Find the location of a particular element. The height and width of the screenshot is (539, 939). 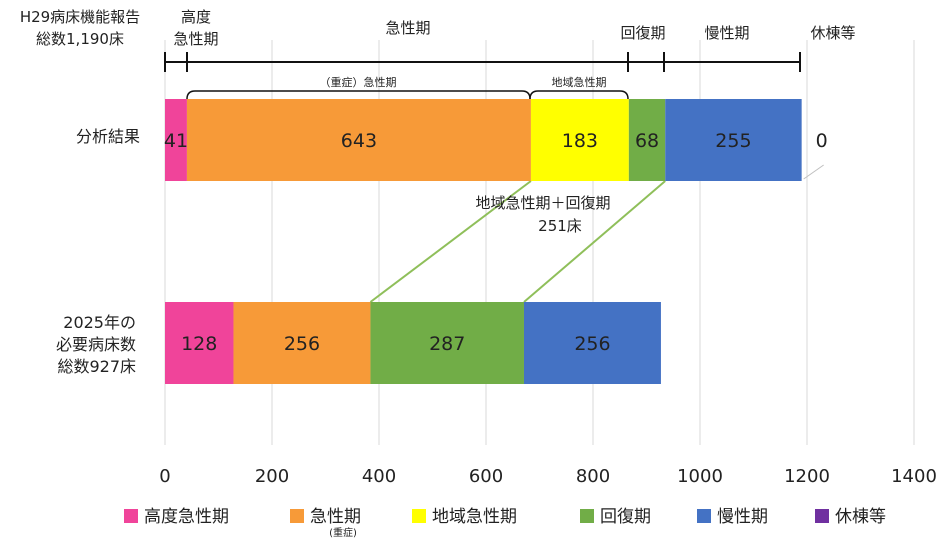

x-tick-labels: 0 200 400 600 800 1000 1200 1400 is located at coordinates (548, 476).